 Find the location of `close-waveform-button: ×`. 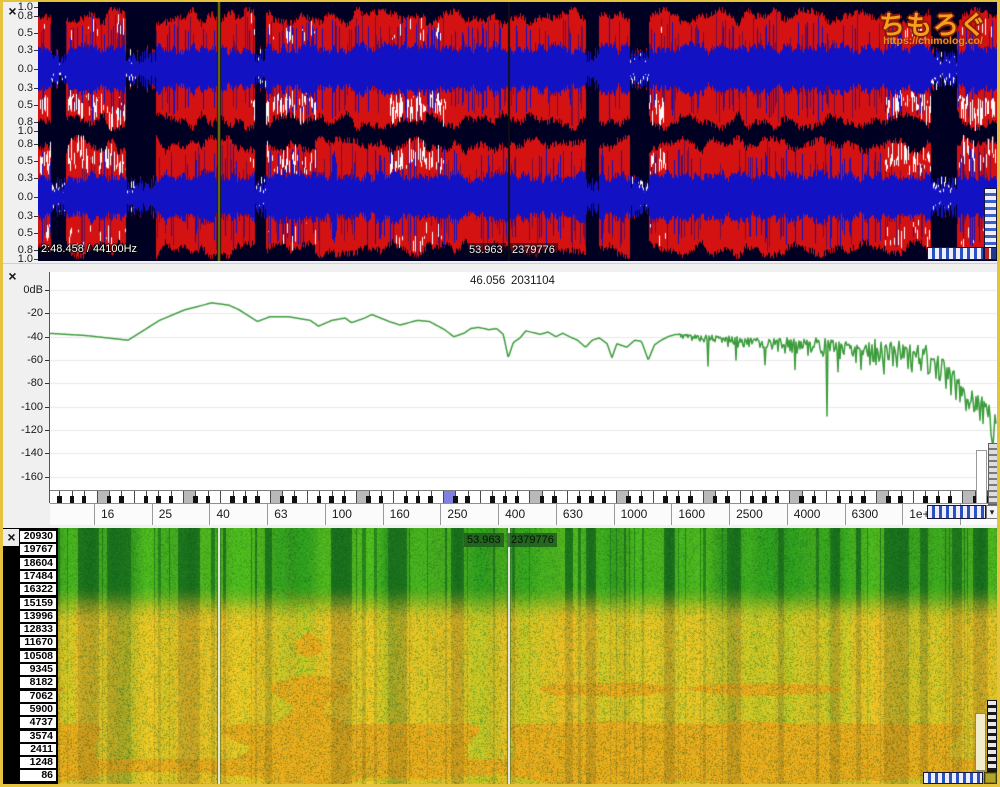

close-waveform-button: × is located at coordinates (12, 11).